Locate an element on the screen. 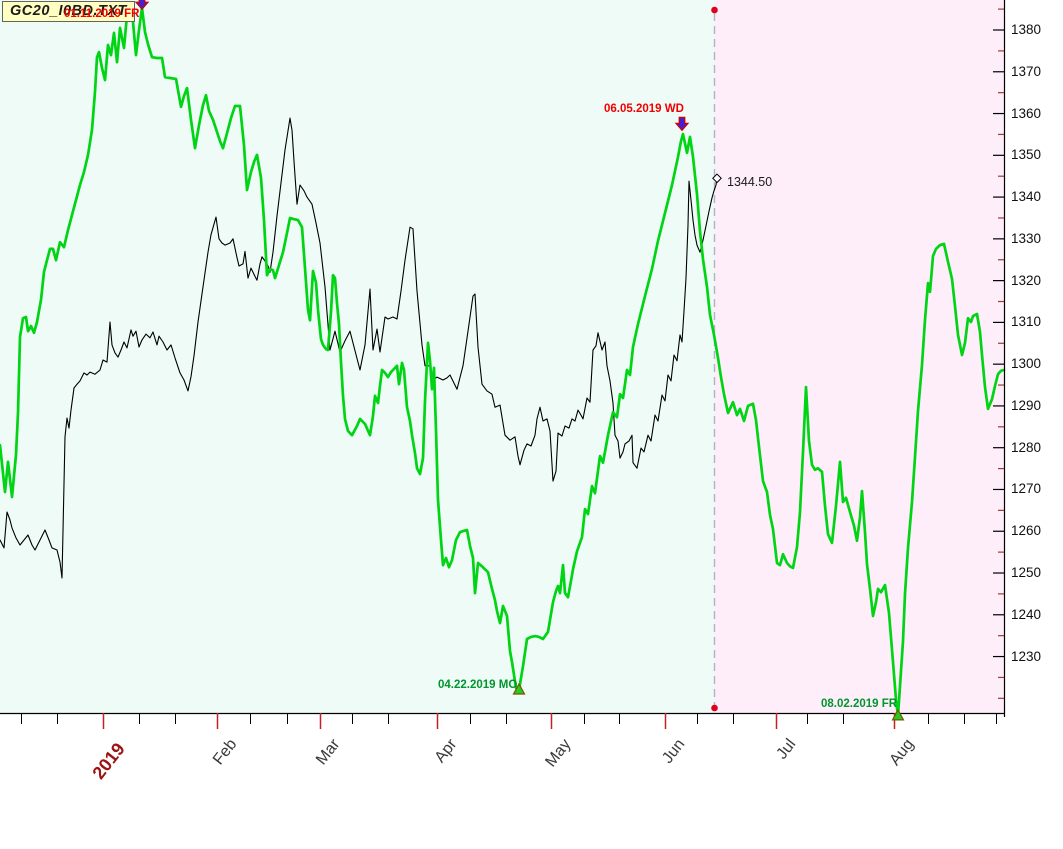 This screenshot has height=849, width=1063. annotation-aug-trough-date: 08.02.2019 FR is located at coordinates (859, 704).